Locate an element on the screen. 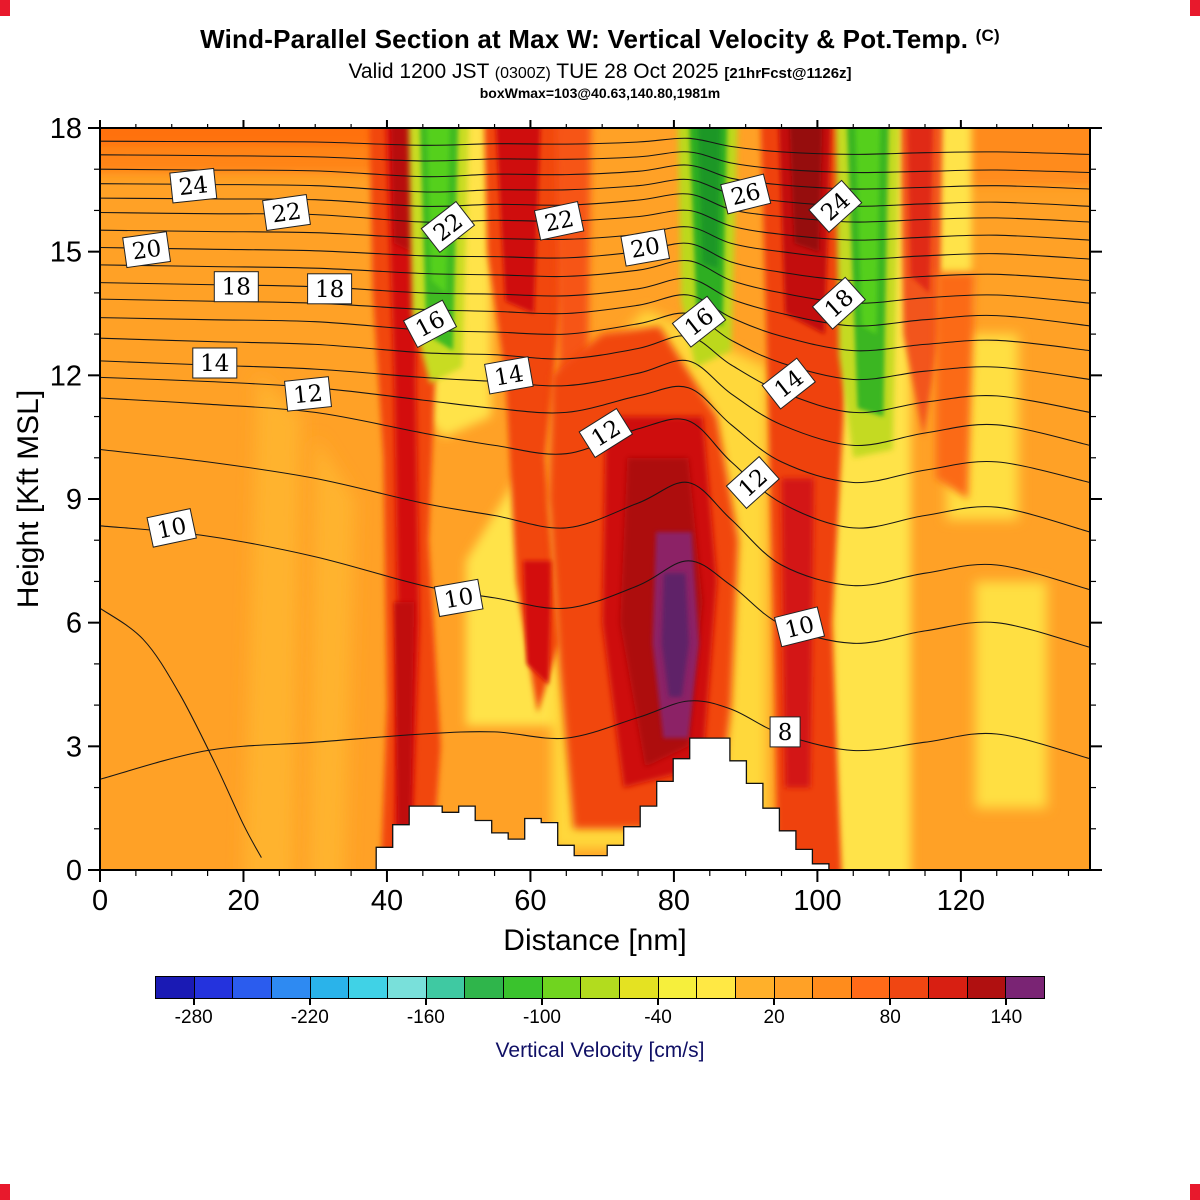 The image size is (1200, 1200). svg-text: 12 is located at coordinates (308, 394).